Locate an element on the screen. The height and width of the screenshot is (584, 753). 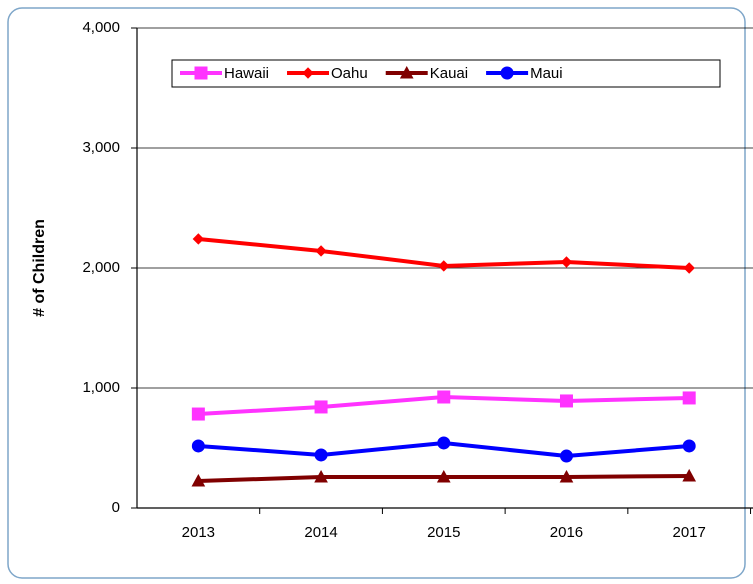
x-tick-label: 2017 is located at coordinates (689, 532).